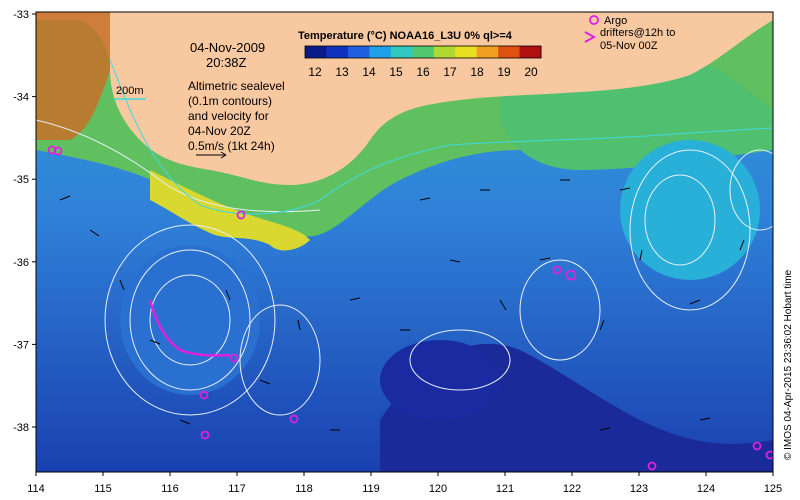 This screenshot has height=500, width=800. Describe the element at coordinates (477, 72) in the screenshot. I see `colorbar-tick-label: 18` at that location.